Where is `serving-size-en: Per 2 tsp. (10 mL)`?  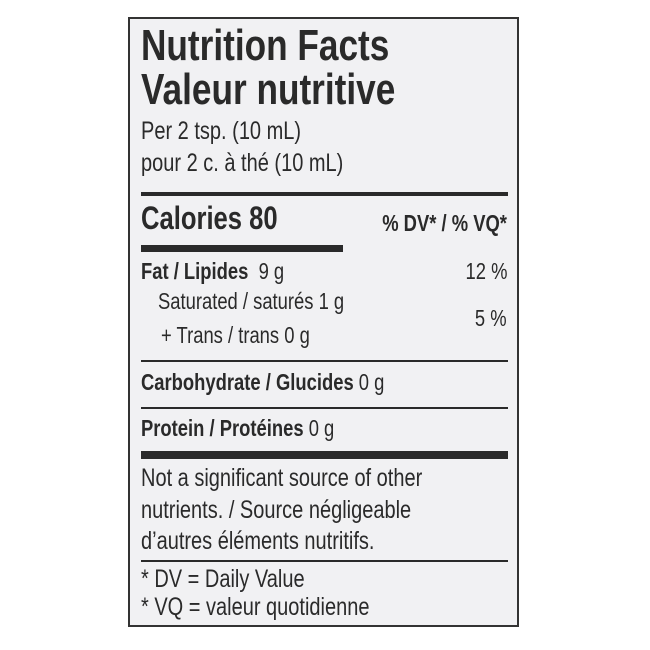 serving-size-en: Per 2 tsp. (10 mL) is located at coordinates (221, 131).